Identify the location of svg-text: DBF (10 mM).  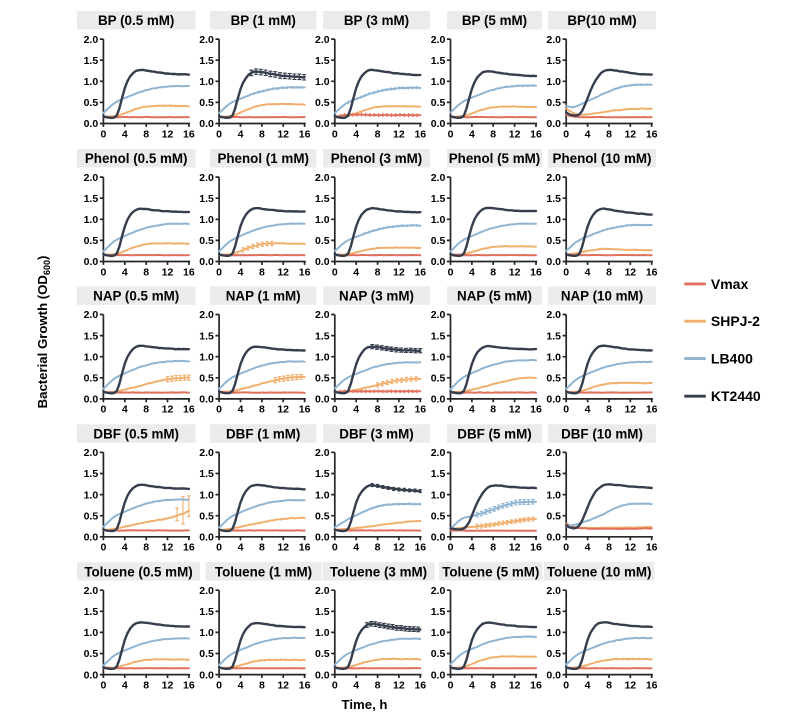
(602, 434).